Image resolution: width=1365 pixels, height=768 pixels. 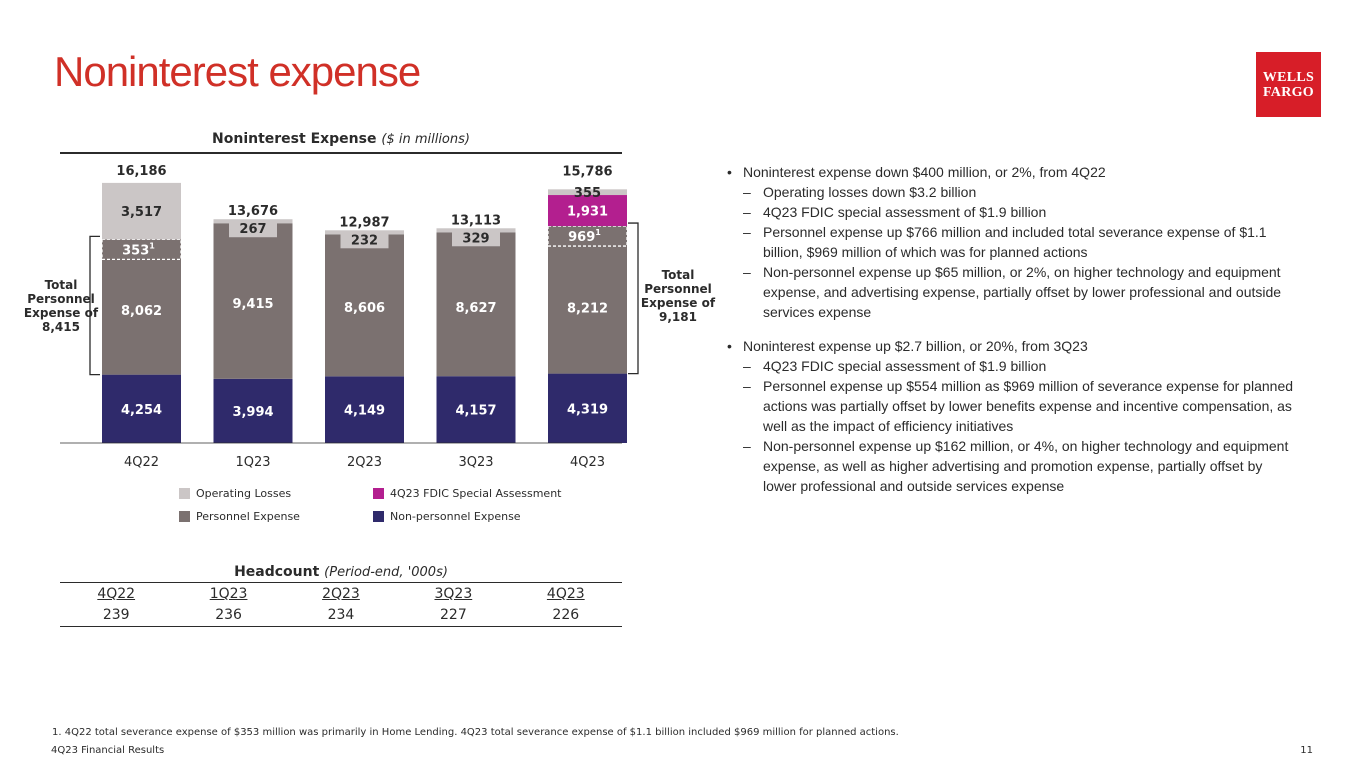 What do you see at coordinates (252, 229) in the screenshot?
I see `bar-label-severance: 267` at bounding box center [252, 229].